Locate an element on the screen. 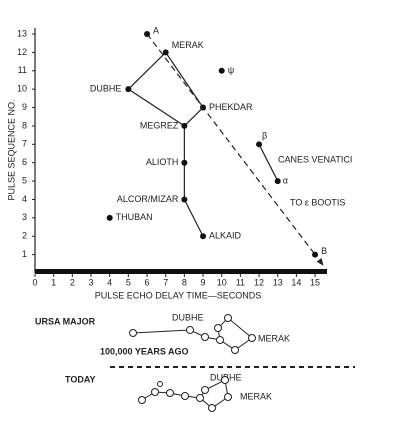 The width and height of the screenshot is (415, 434). point-label: ALCOR/MIZAR is located at coordinates (148, 199).